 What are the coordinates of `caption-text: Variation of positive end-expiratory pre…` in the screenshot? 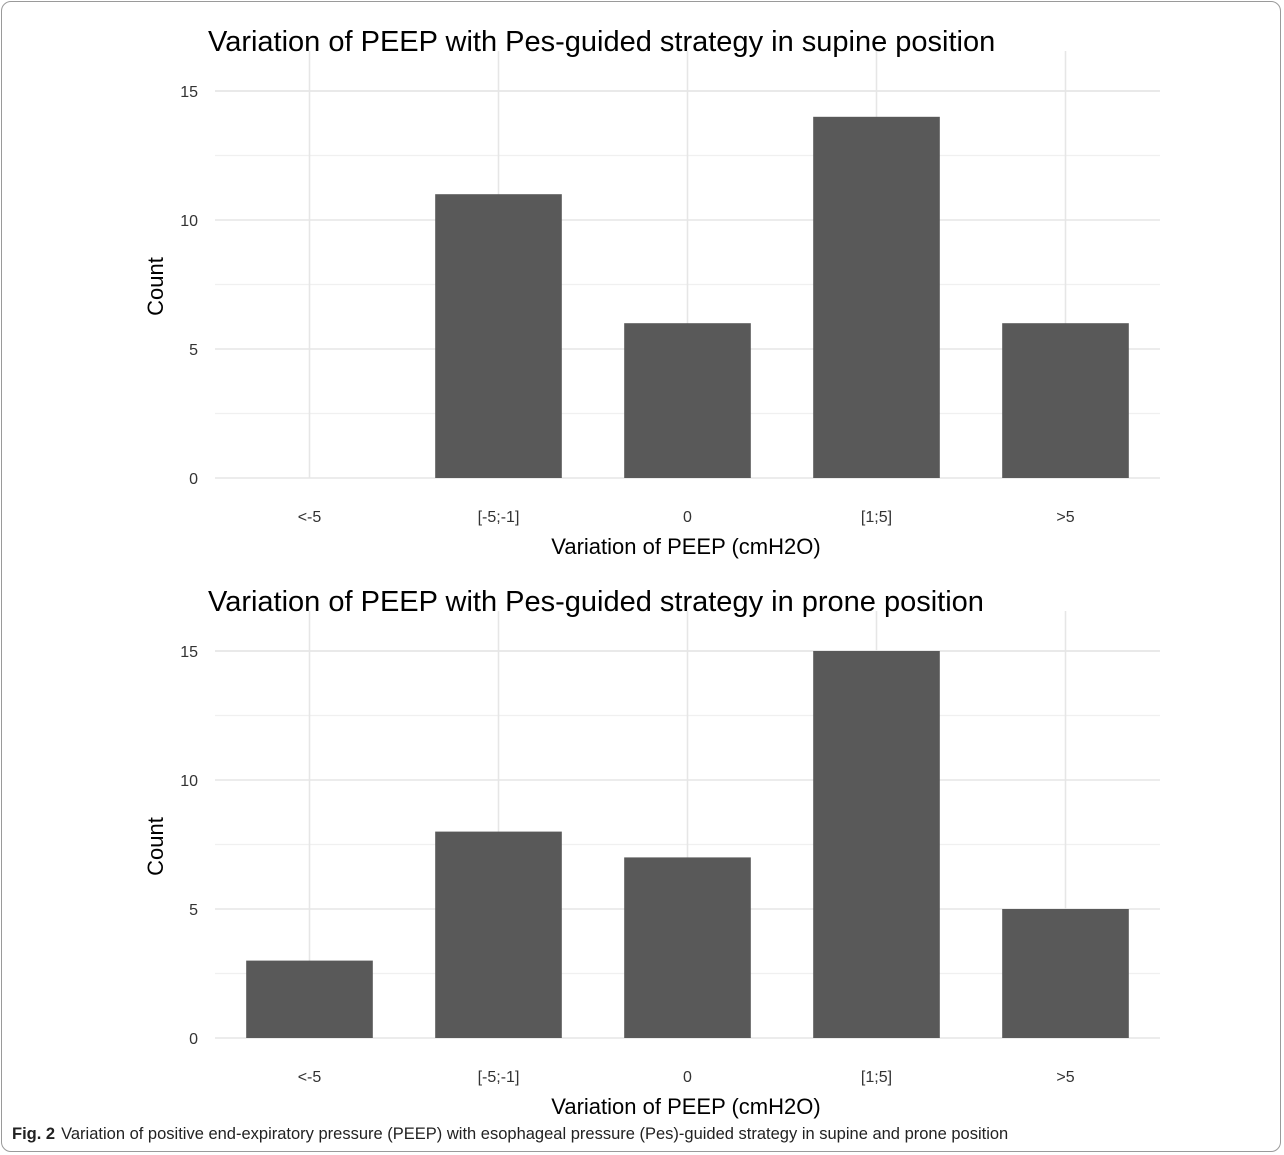 It's located at (535, 1134).